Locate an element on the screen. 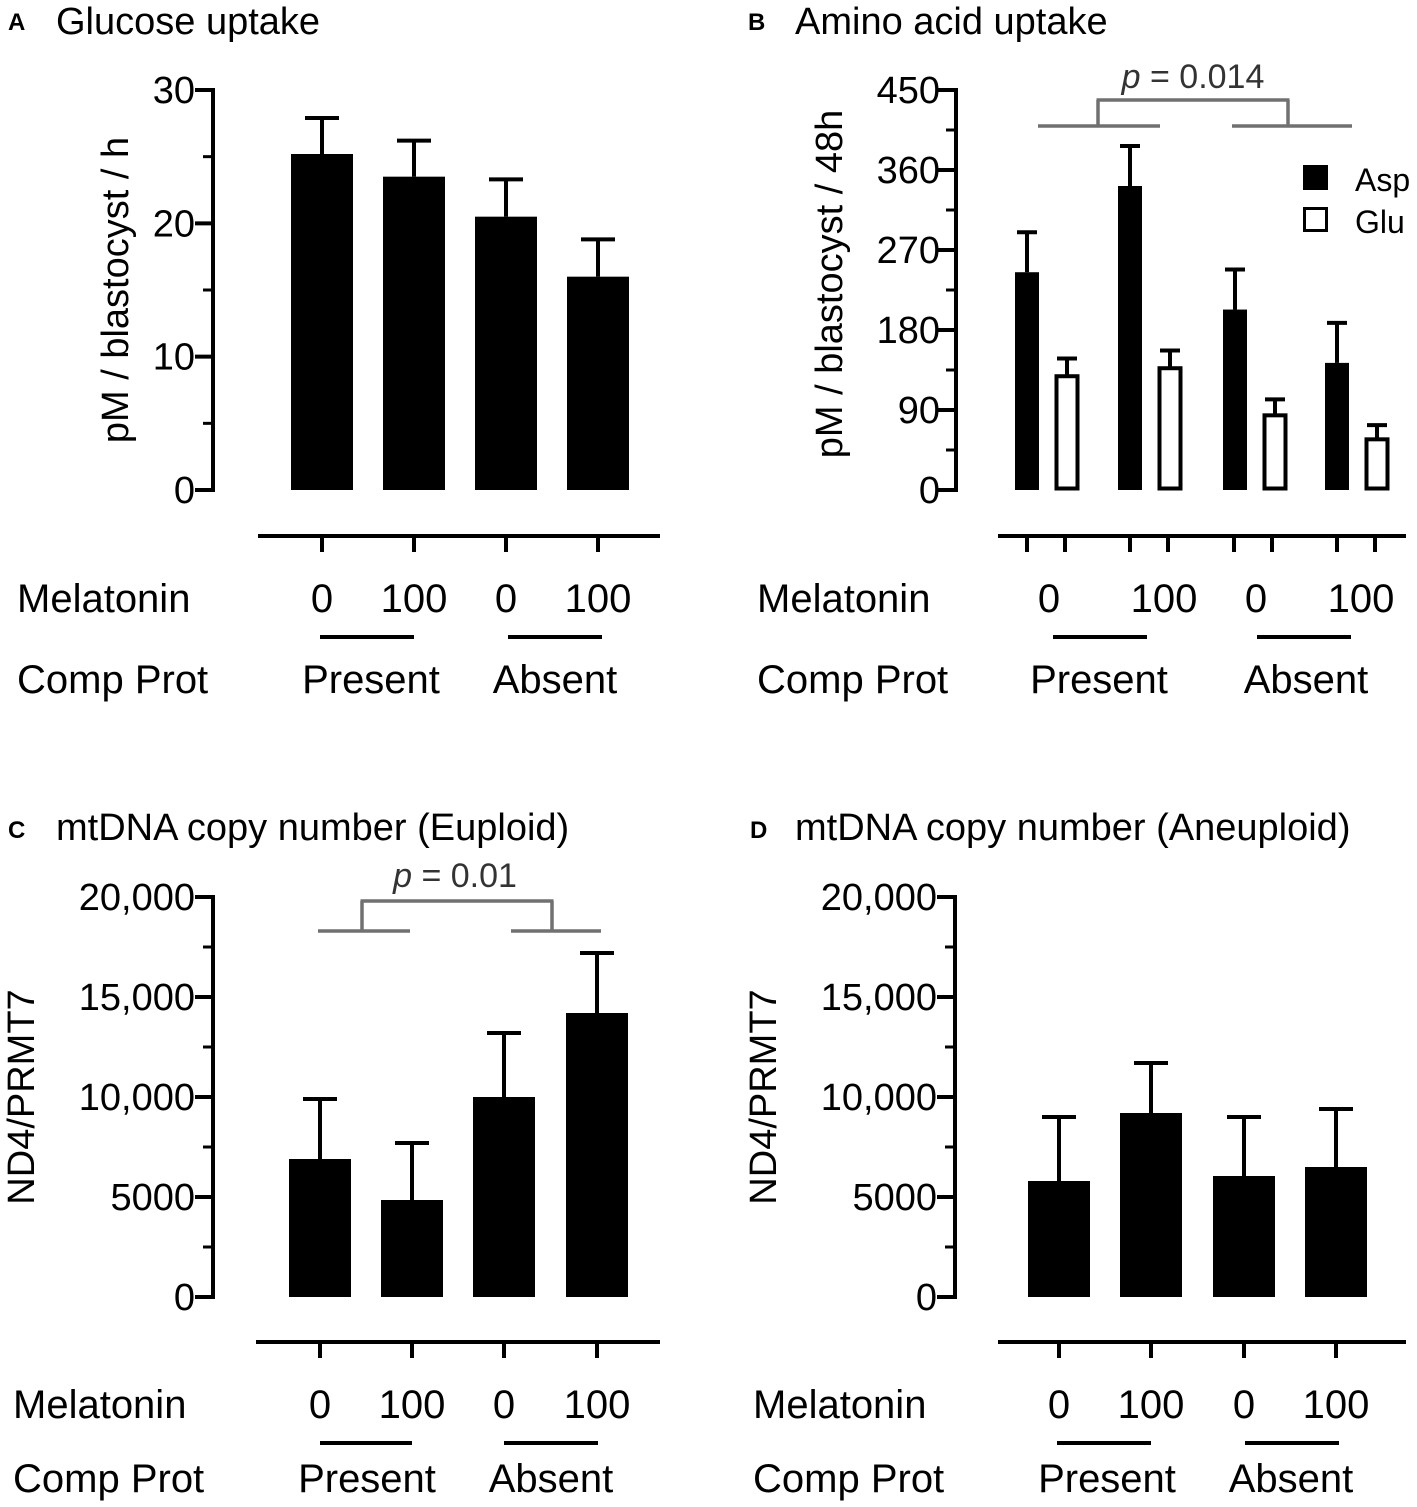 This screenshot has width=1417, height=1507. y-tick-label: 20 is located at coordinates (174, 224).